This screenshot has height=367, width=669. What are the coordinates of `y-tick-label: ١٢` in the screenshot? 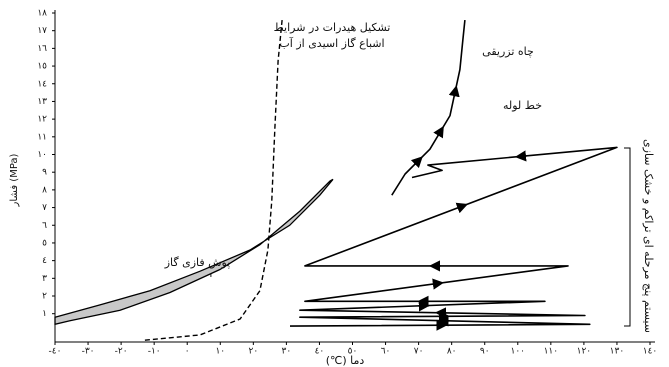 It's located at (42, 120).